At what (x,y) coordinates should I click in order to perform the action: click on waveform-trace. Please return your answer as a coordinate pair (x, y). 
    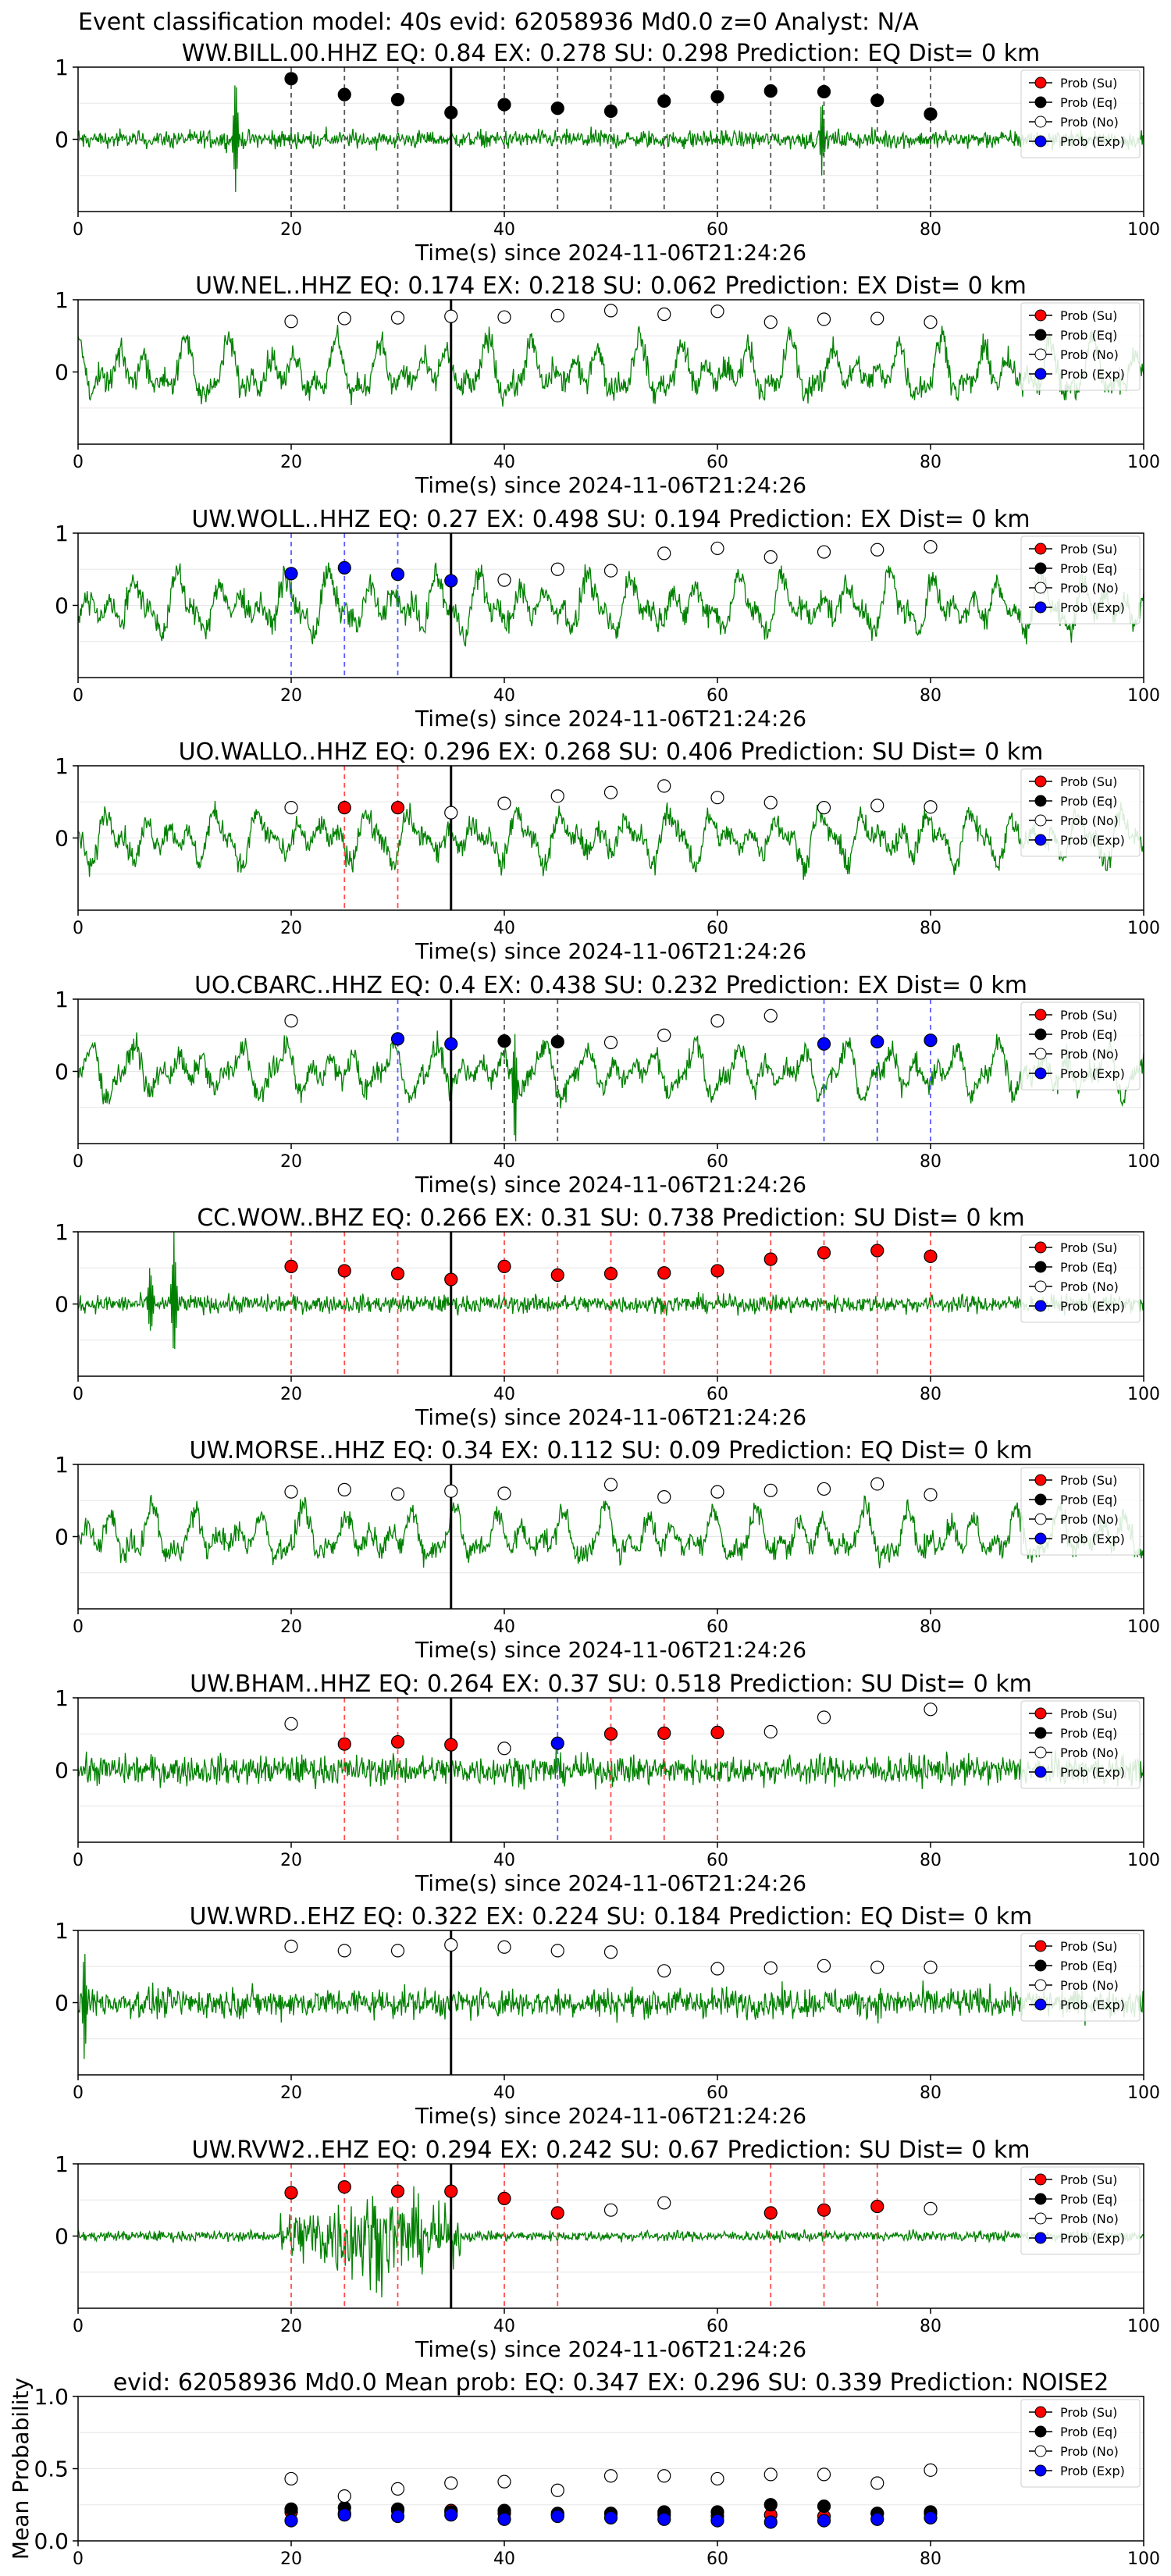
    Looking at the image, I should click on (610, 1531).